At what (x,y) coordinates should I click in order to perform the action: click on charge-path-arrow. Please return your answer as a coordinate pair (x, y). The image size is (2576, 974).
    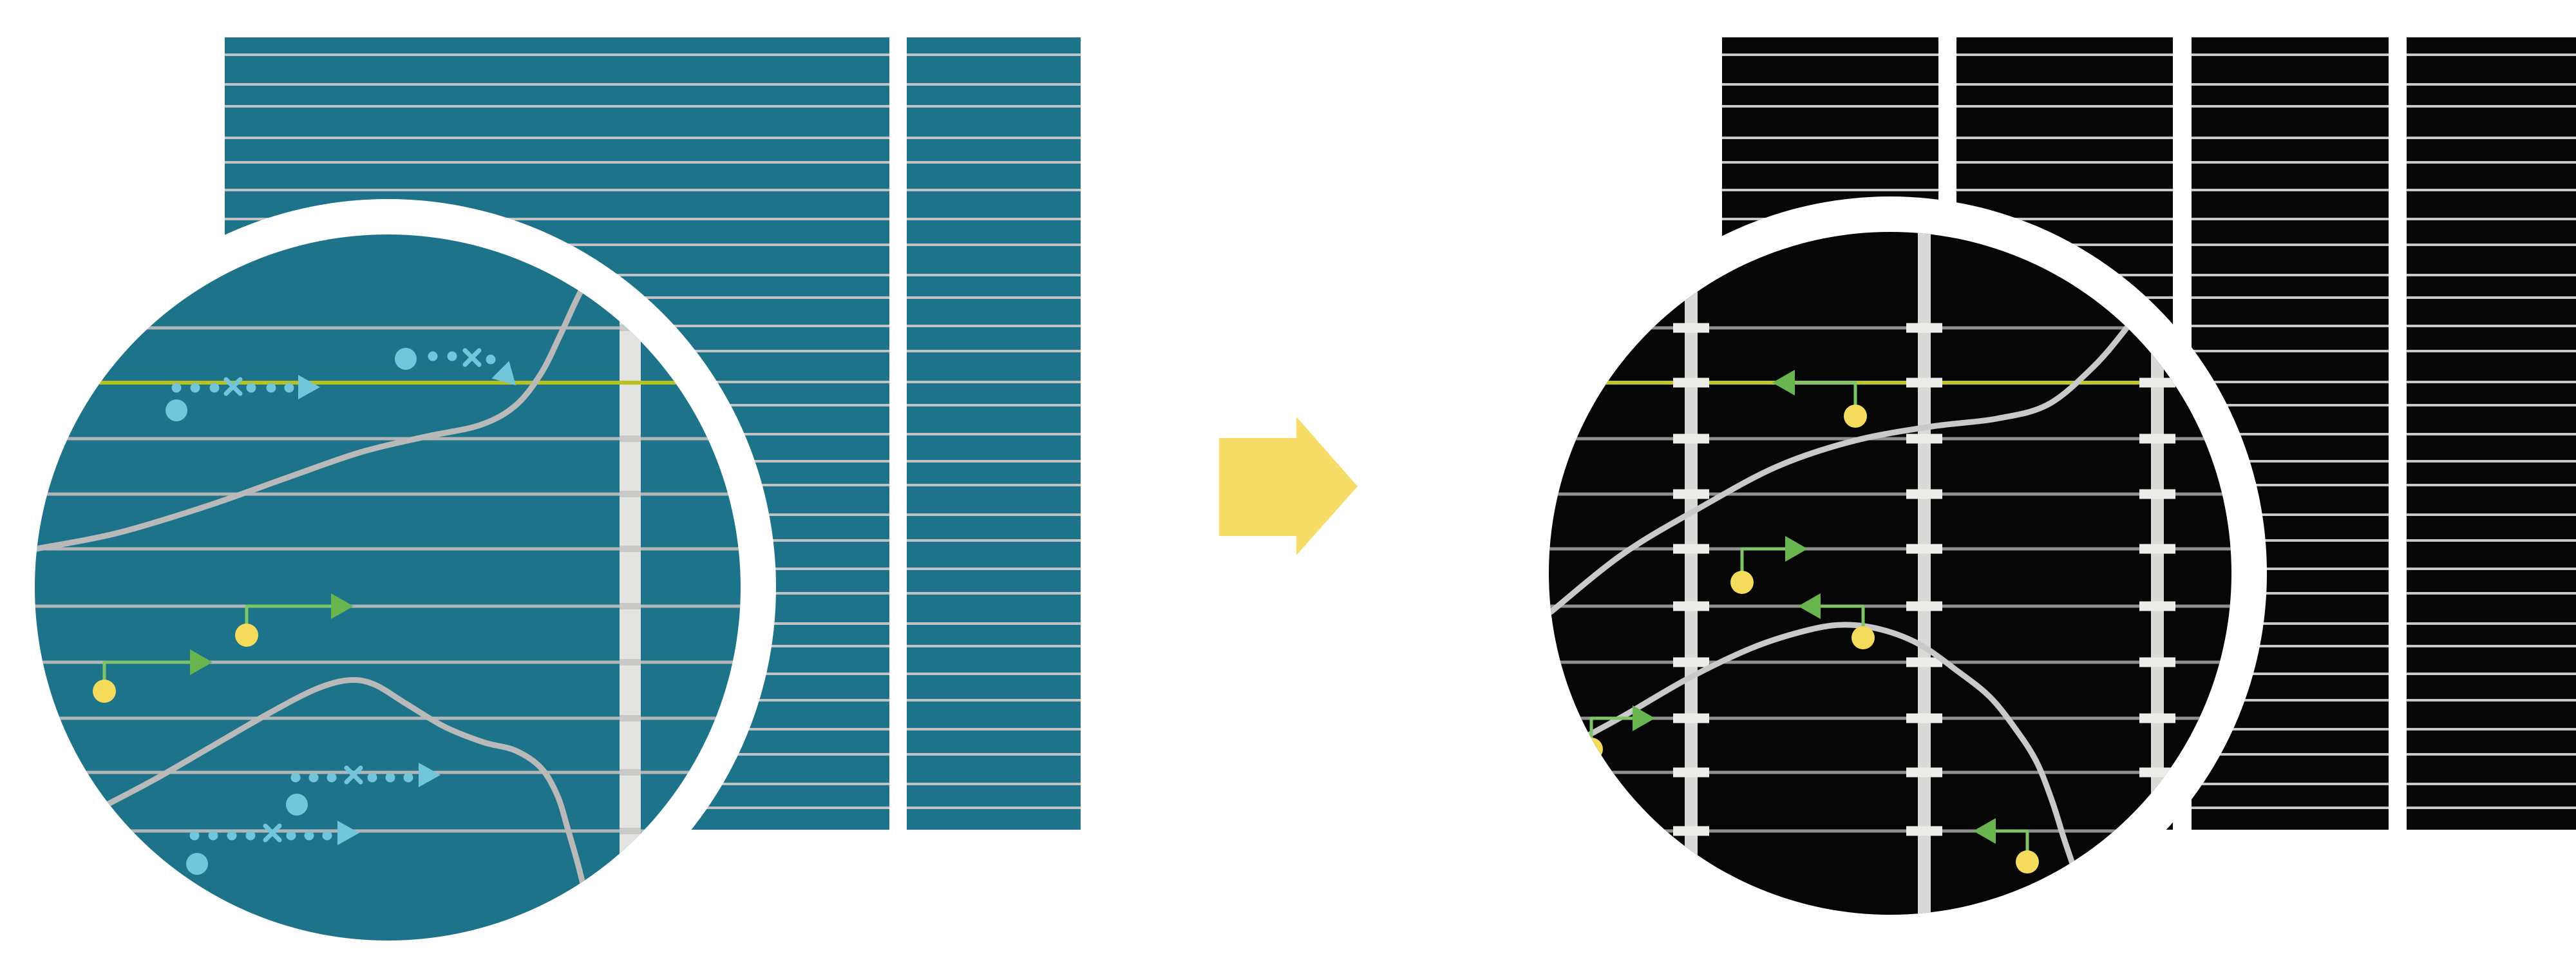
    Looking at the image, I should click on (1836, 621).